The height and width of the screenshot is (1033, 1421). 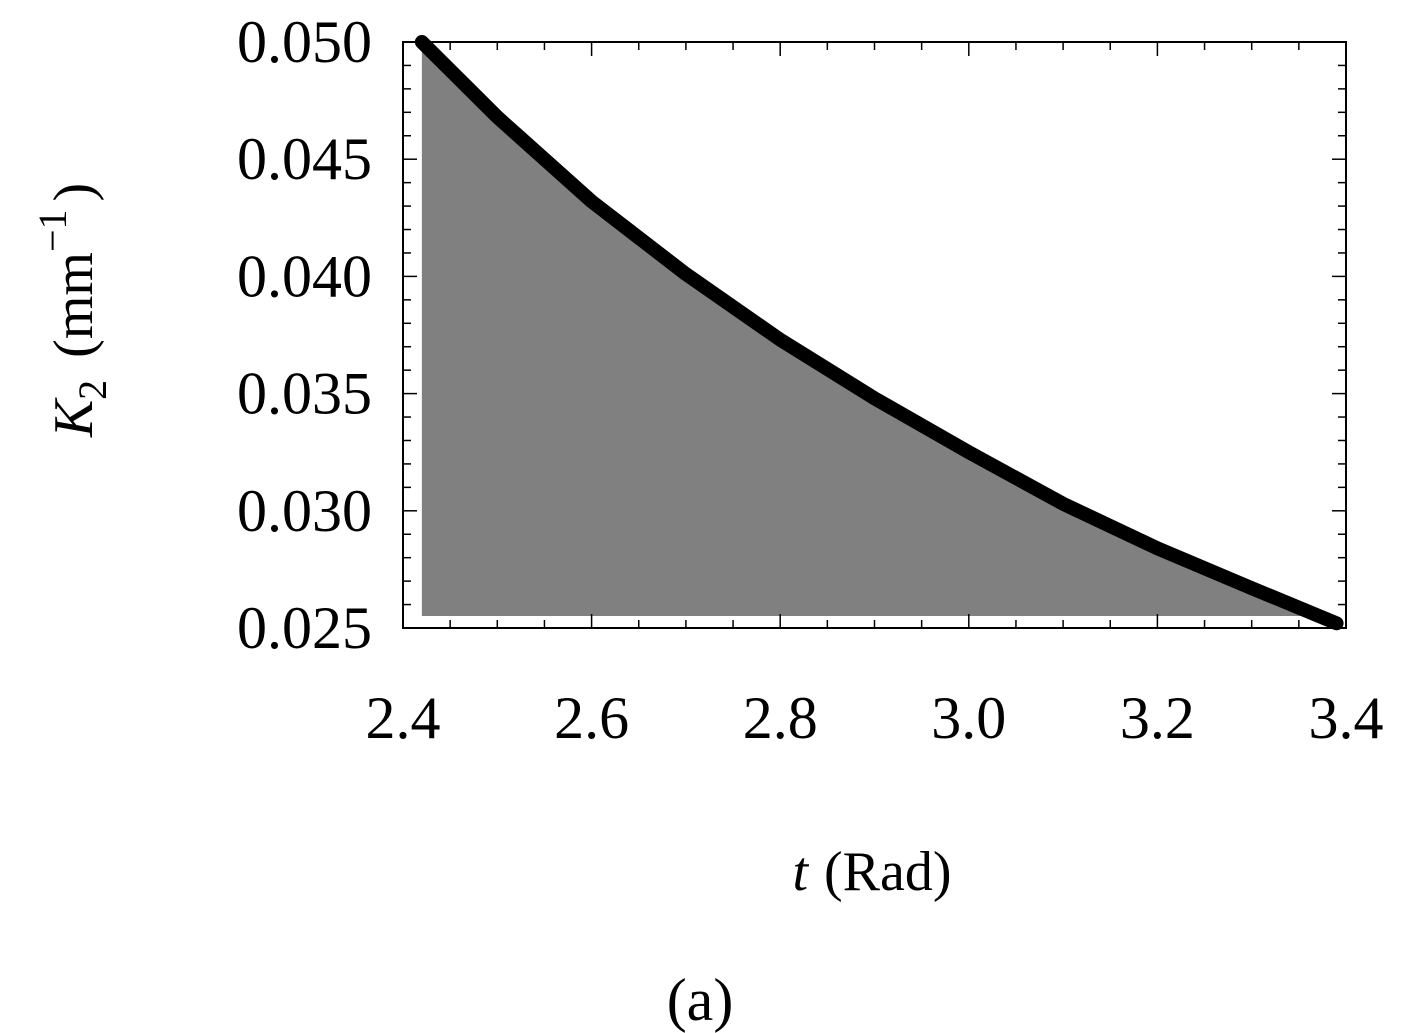 I want to click on figure-caption: (a), so click(x=700, y=1000).